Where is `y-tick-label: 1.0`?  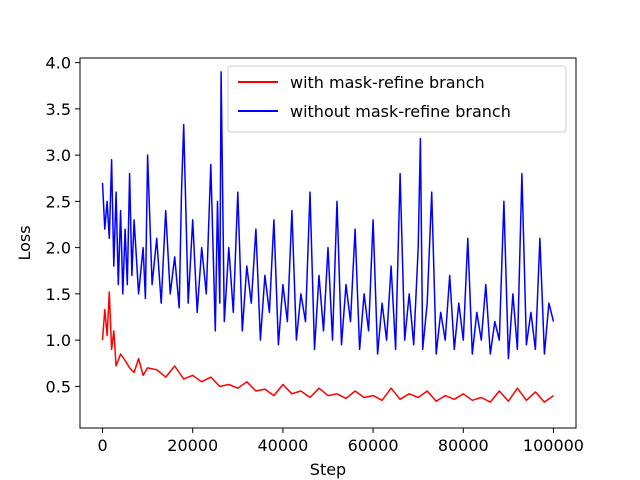
y-tick-label: 1.0 is located at coordinates (58, 340).